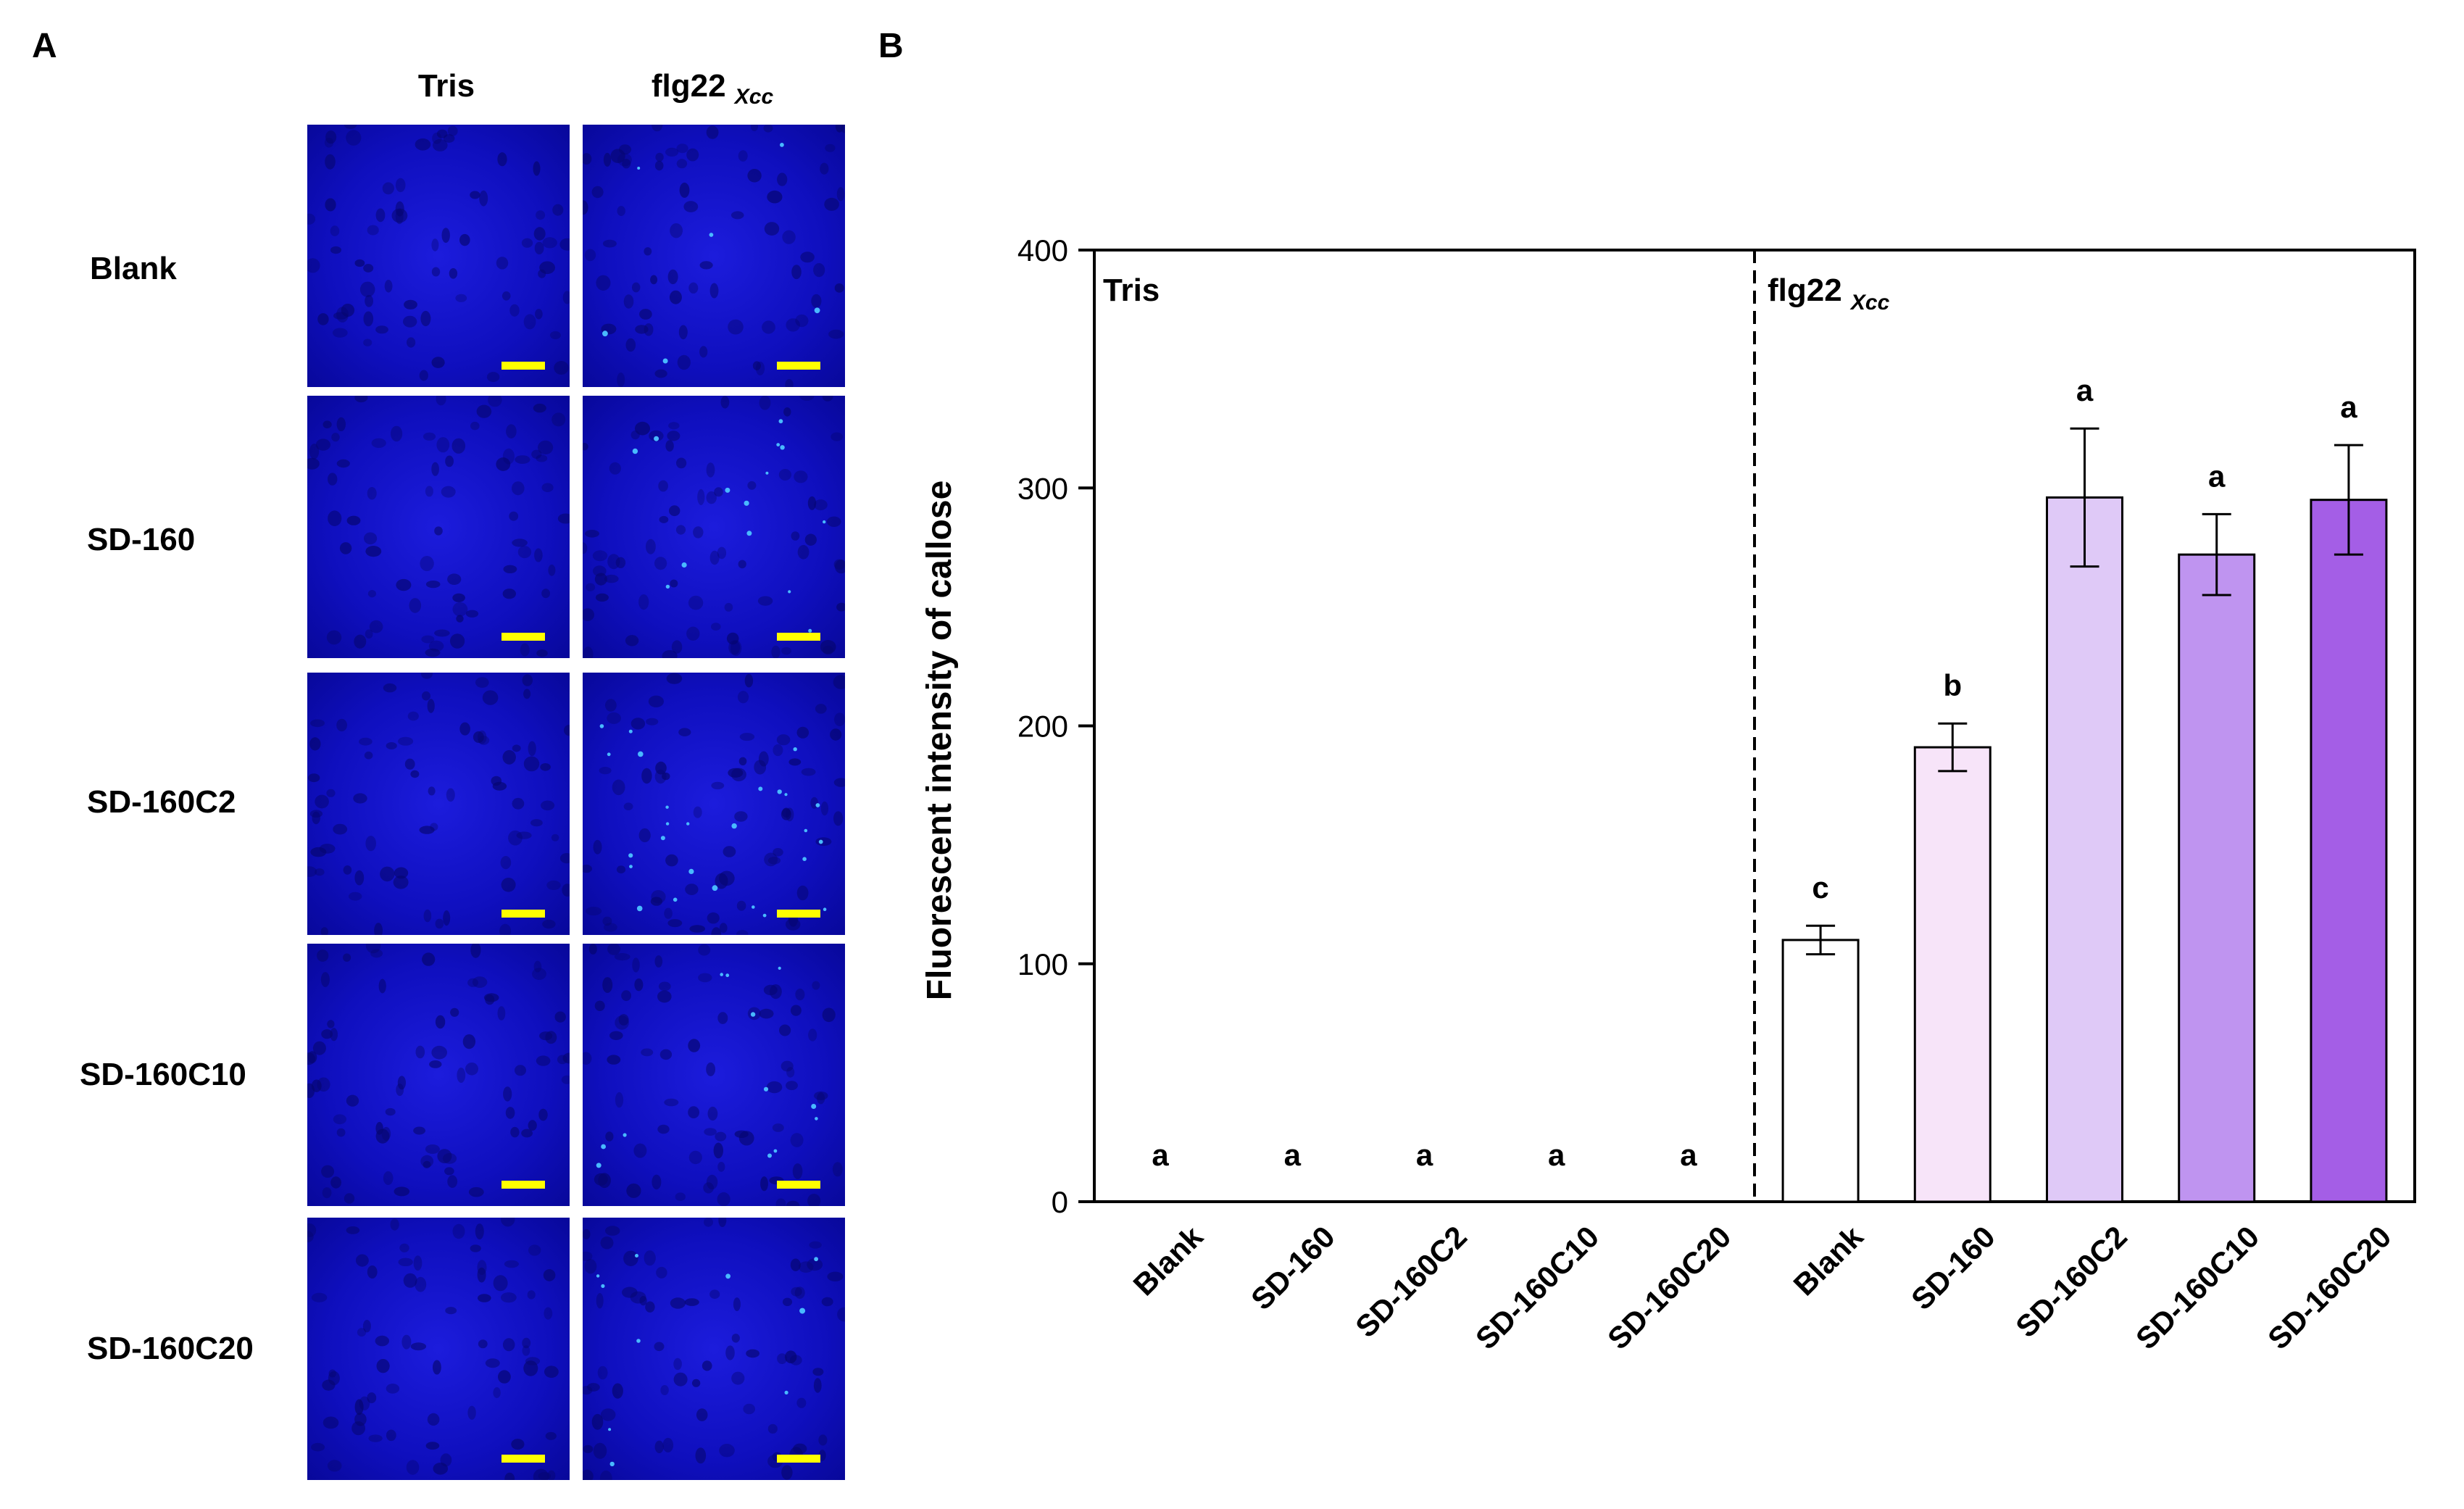 Image resolution: width=2464 pixels, height=1509 pixels. What do you see at coordinates (1870, 303) in the screenshot?
I see `group-label-flg22-subscript: Xcc` at bounding box center [1870, 303].